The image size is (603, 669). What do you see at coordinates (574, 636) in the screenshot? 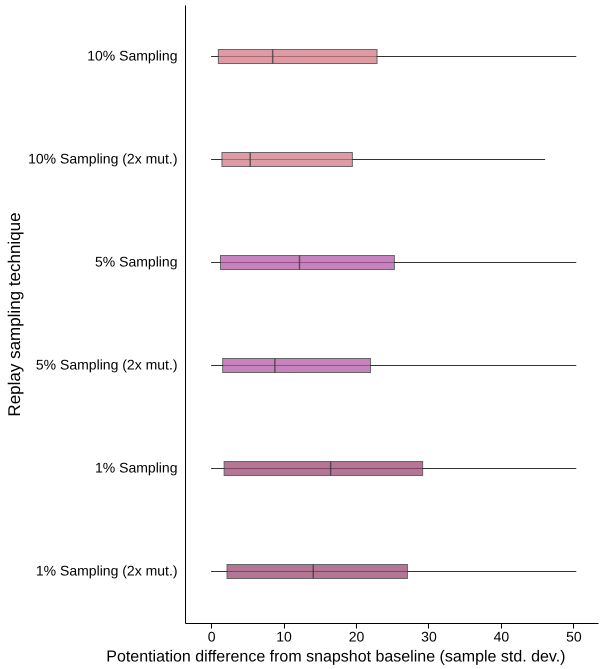
I see `x-tick-label: 50` at bounding box center [574, 636].